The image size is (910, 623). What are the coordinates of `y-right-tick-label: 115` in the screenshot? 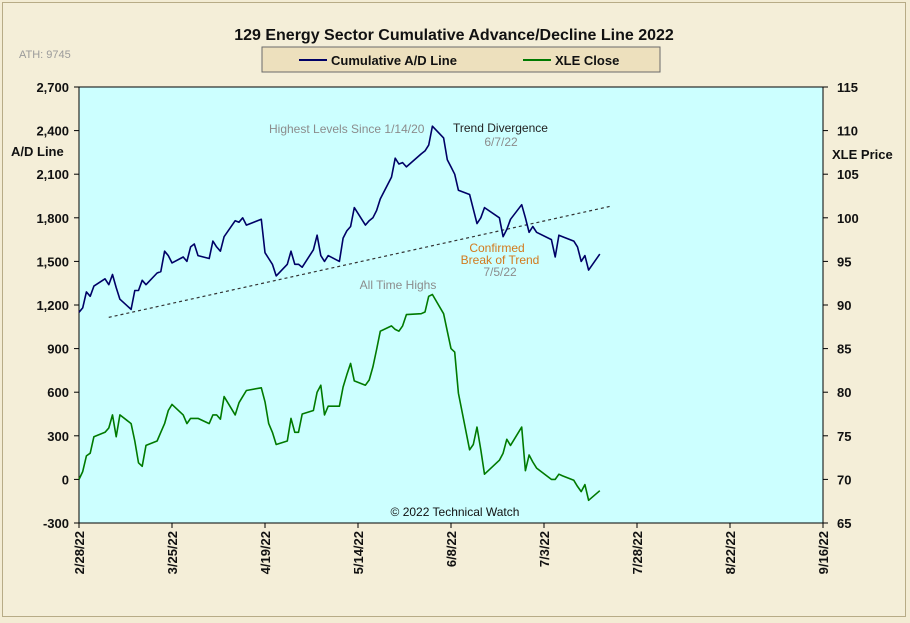 It's located at (847, 87).